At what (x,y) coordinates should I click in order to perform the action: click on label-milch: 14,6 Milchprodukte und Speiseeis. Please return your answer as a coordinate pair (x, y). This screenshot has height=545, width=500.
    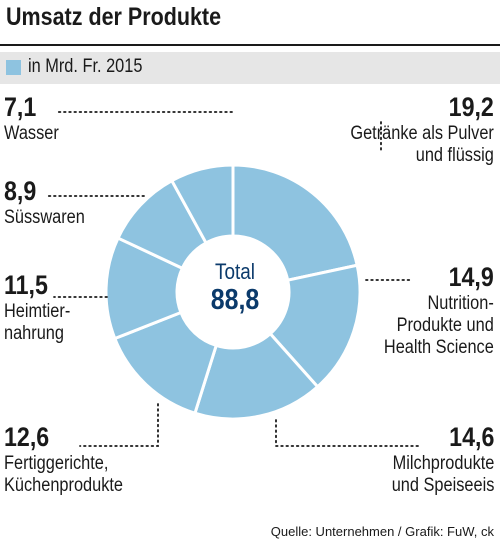
    Looking at the image, I should click on (442, 459).